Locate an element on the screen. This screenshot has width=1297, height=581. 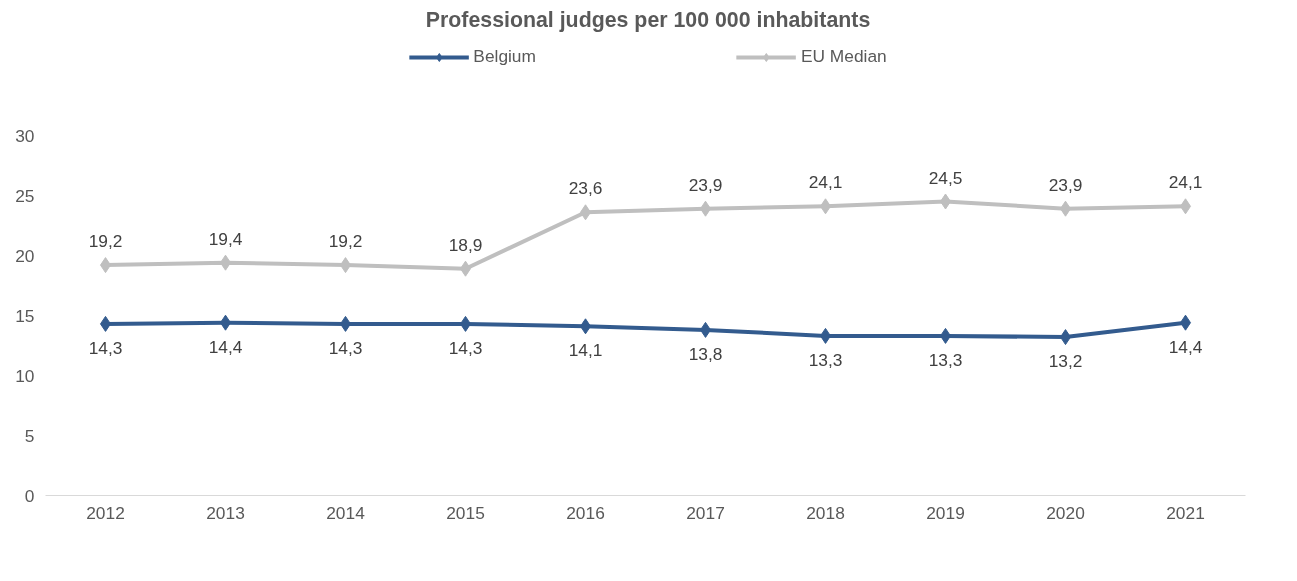
x-tick-label: 2017 is located at coordinates (705, 512).